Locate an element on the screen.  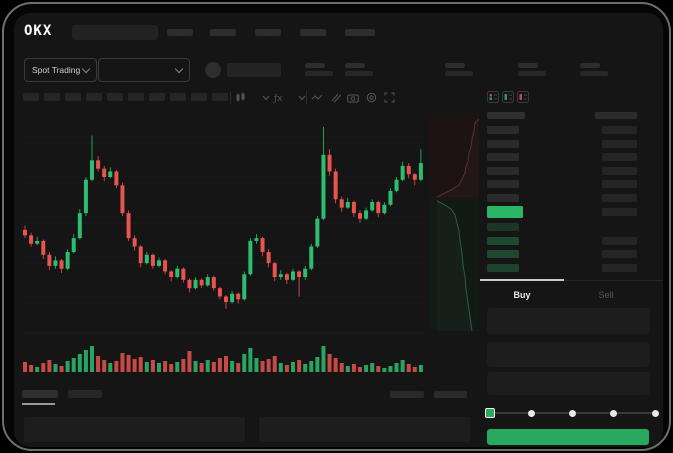
indicators-icon: ƒx is located at coordinates (281, 97).